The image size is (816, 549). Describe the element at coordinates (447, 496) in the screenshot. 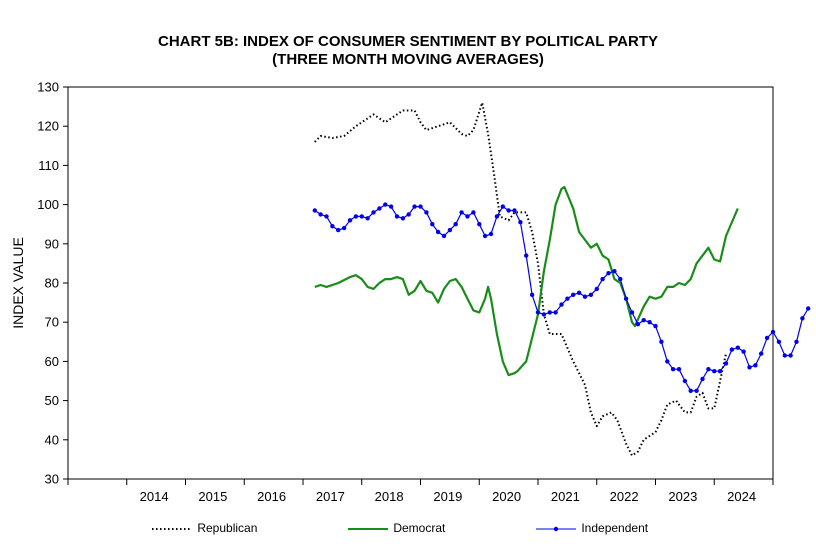

I see `x-tick-label: 2019` at that location.